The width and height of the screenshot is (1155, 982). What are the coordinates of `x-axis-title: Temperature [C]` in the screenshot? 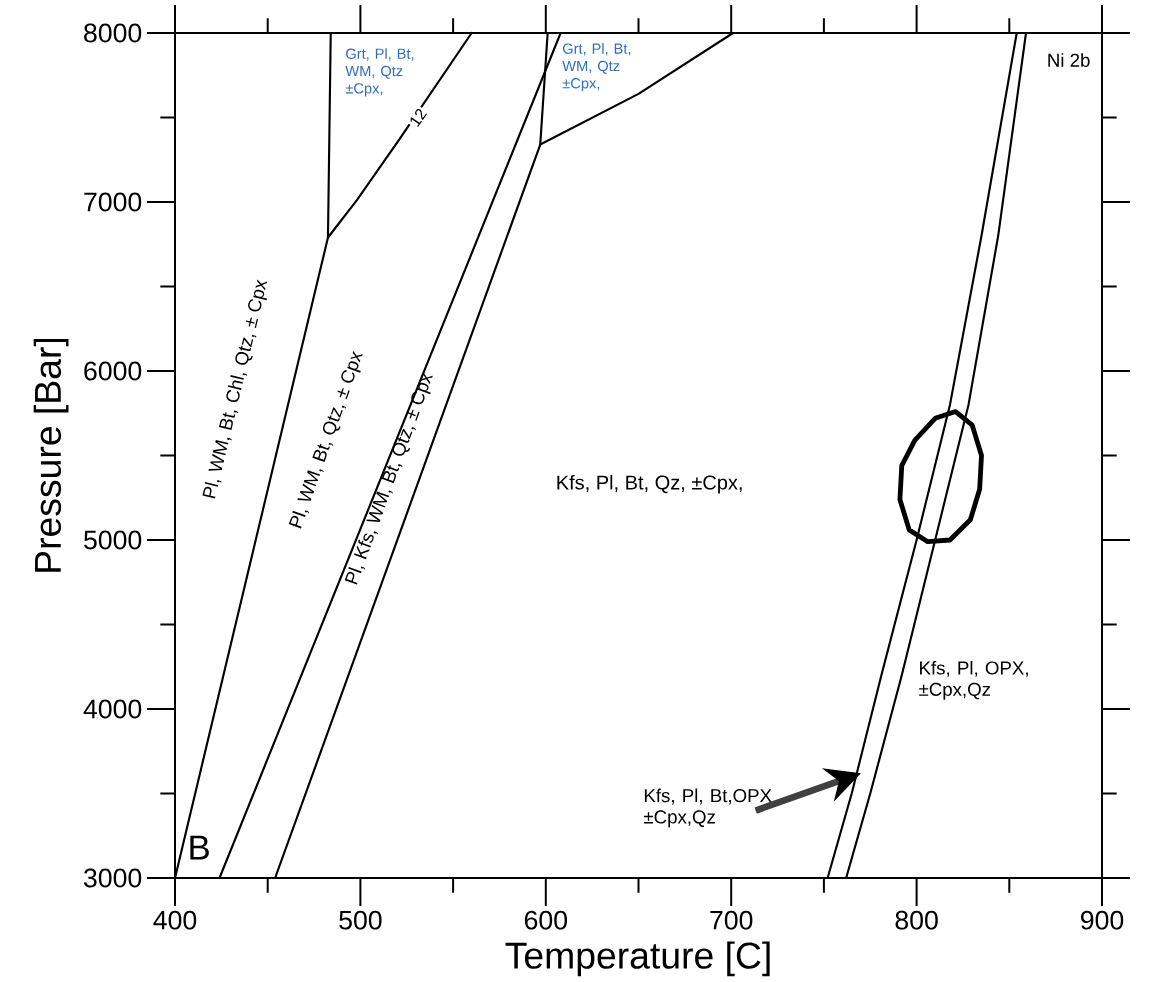 It's located at (637, 959).